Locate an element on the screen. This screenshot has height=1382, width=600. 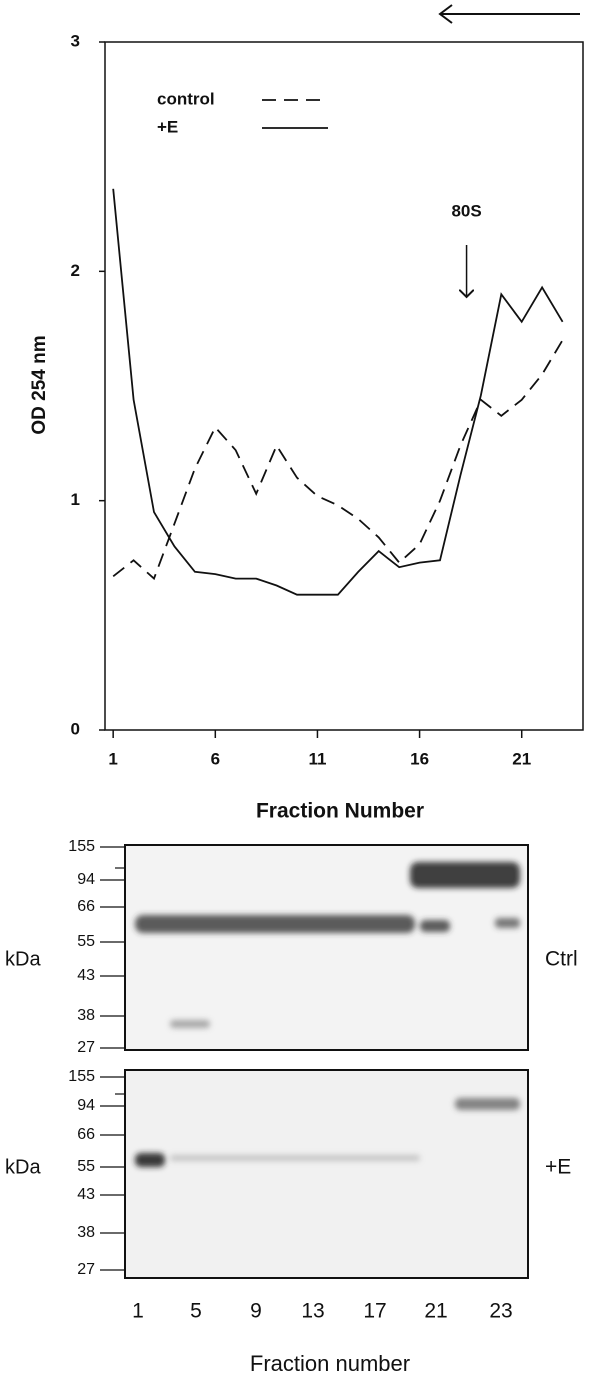
x-tick-label: 1 is located at coordinates (112, 758).